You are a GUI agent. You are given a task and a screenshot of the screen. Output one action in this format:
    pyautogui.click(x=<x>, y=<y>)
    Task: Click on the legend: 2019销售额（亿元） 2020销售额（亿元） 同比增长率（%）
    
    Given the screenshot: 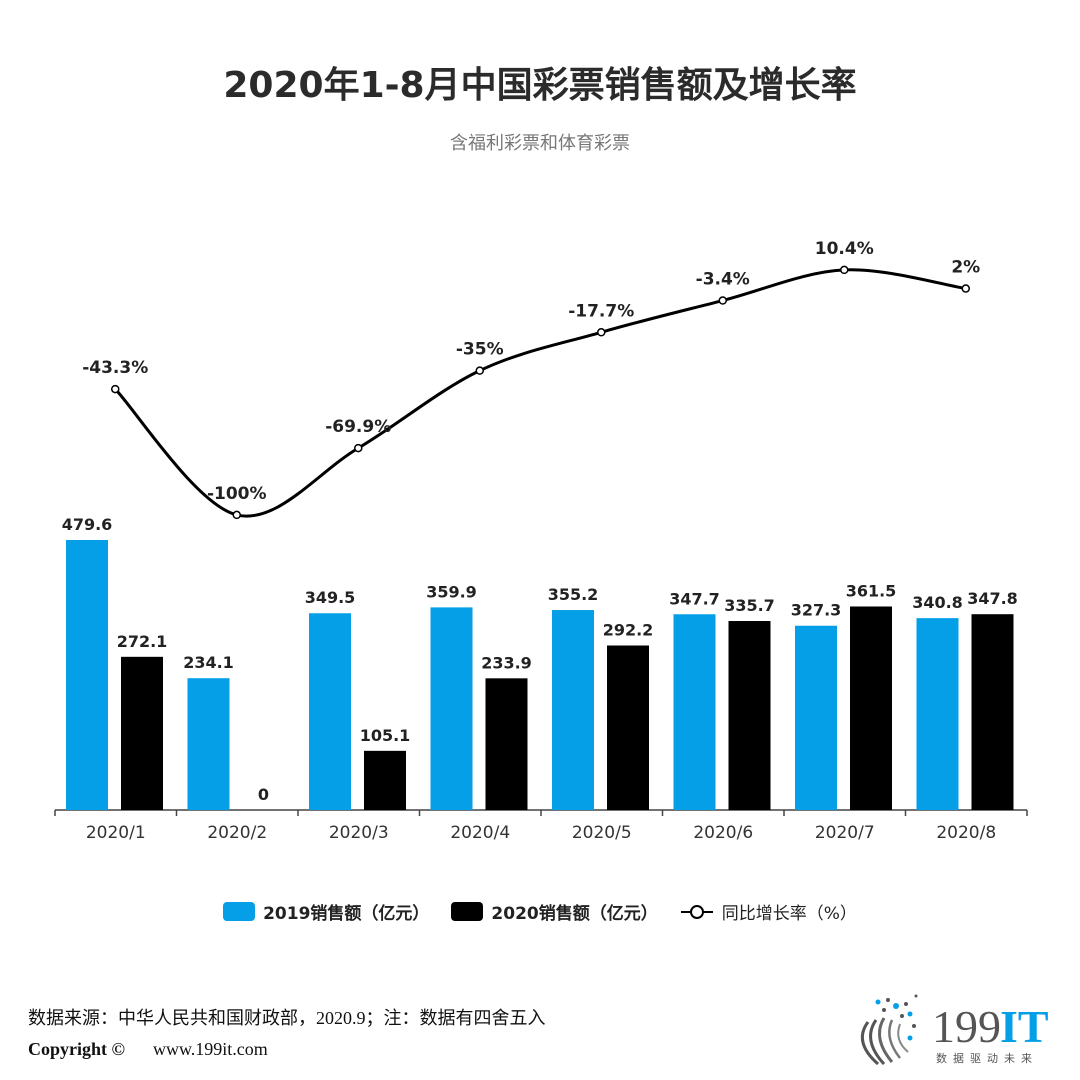 What is the action you would take?
    pyautogui.click(x=540, y=911)
    